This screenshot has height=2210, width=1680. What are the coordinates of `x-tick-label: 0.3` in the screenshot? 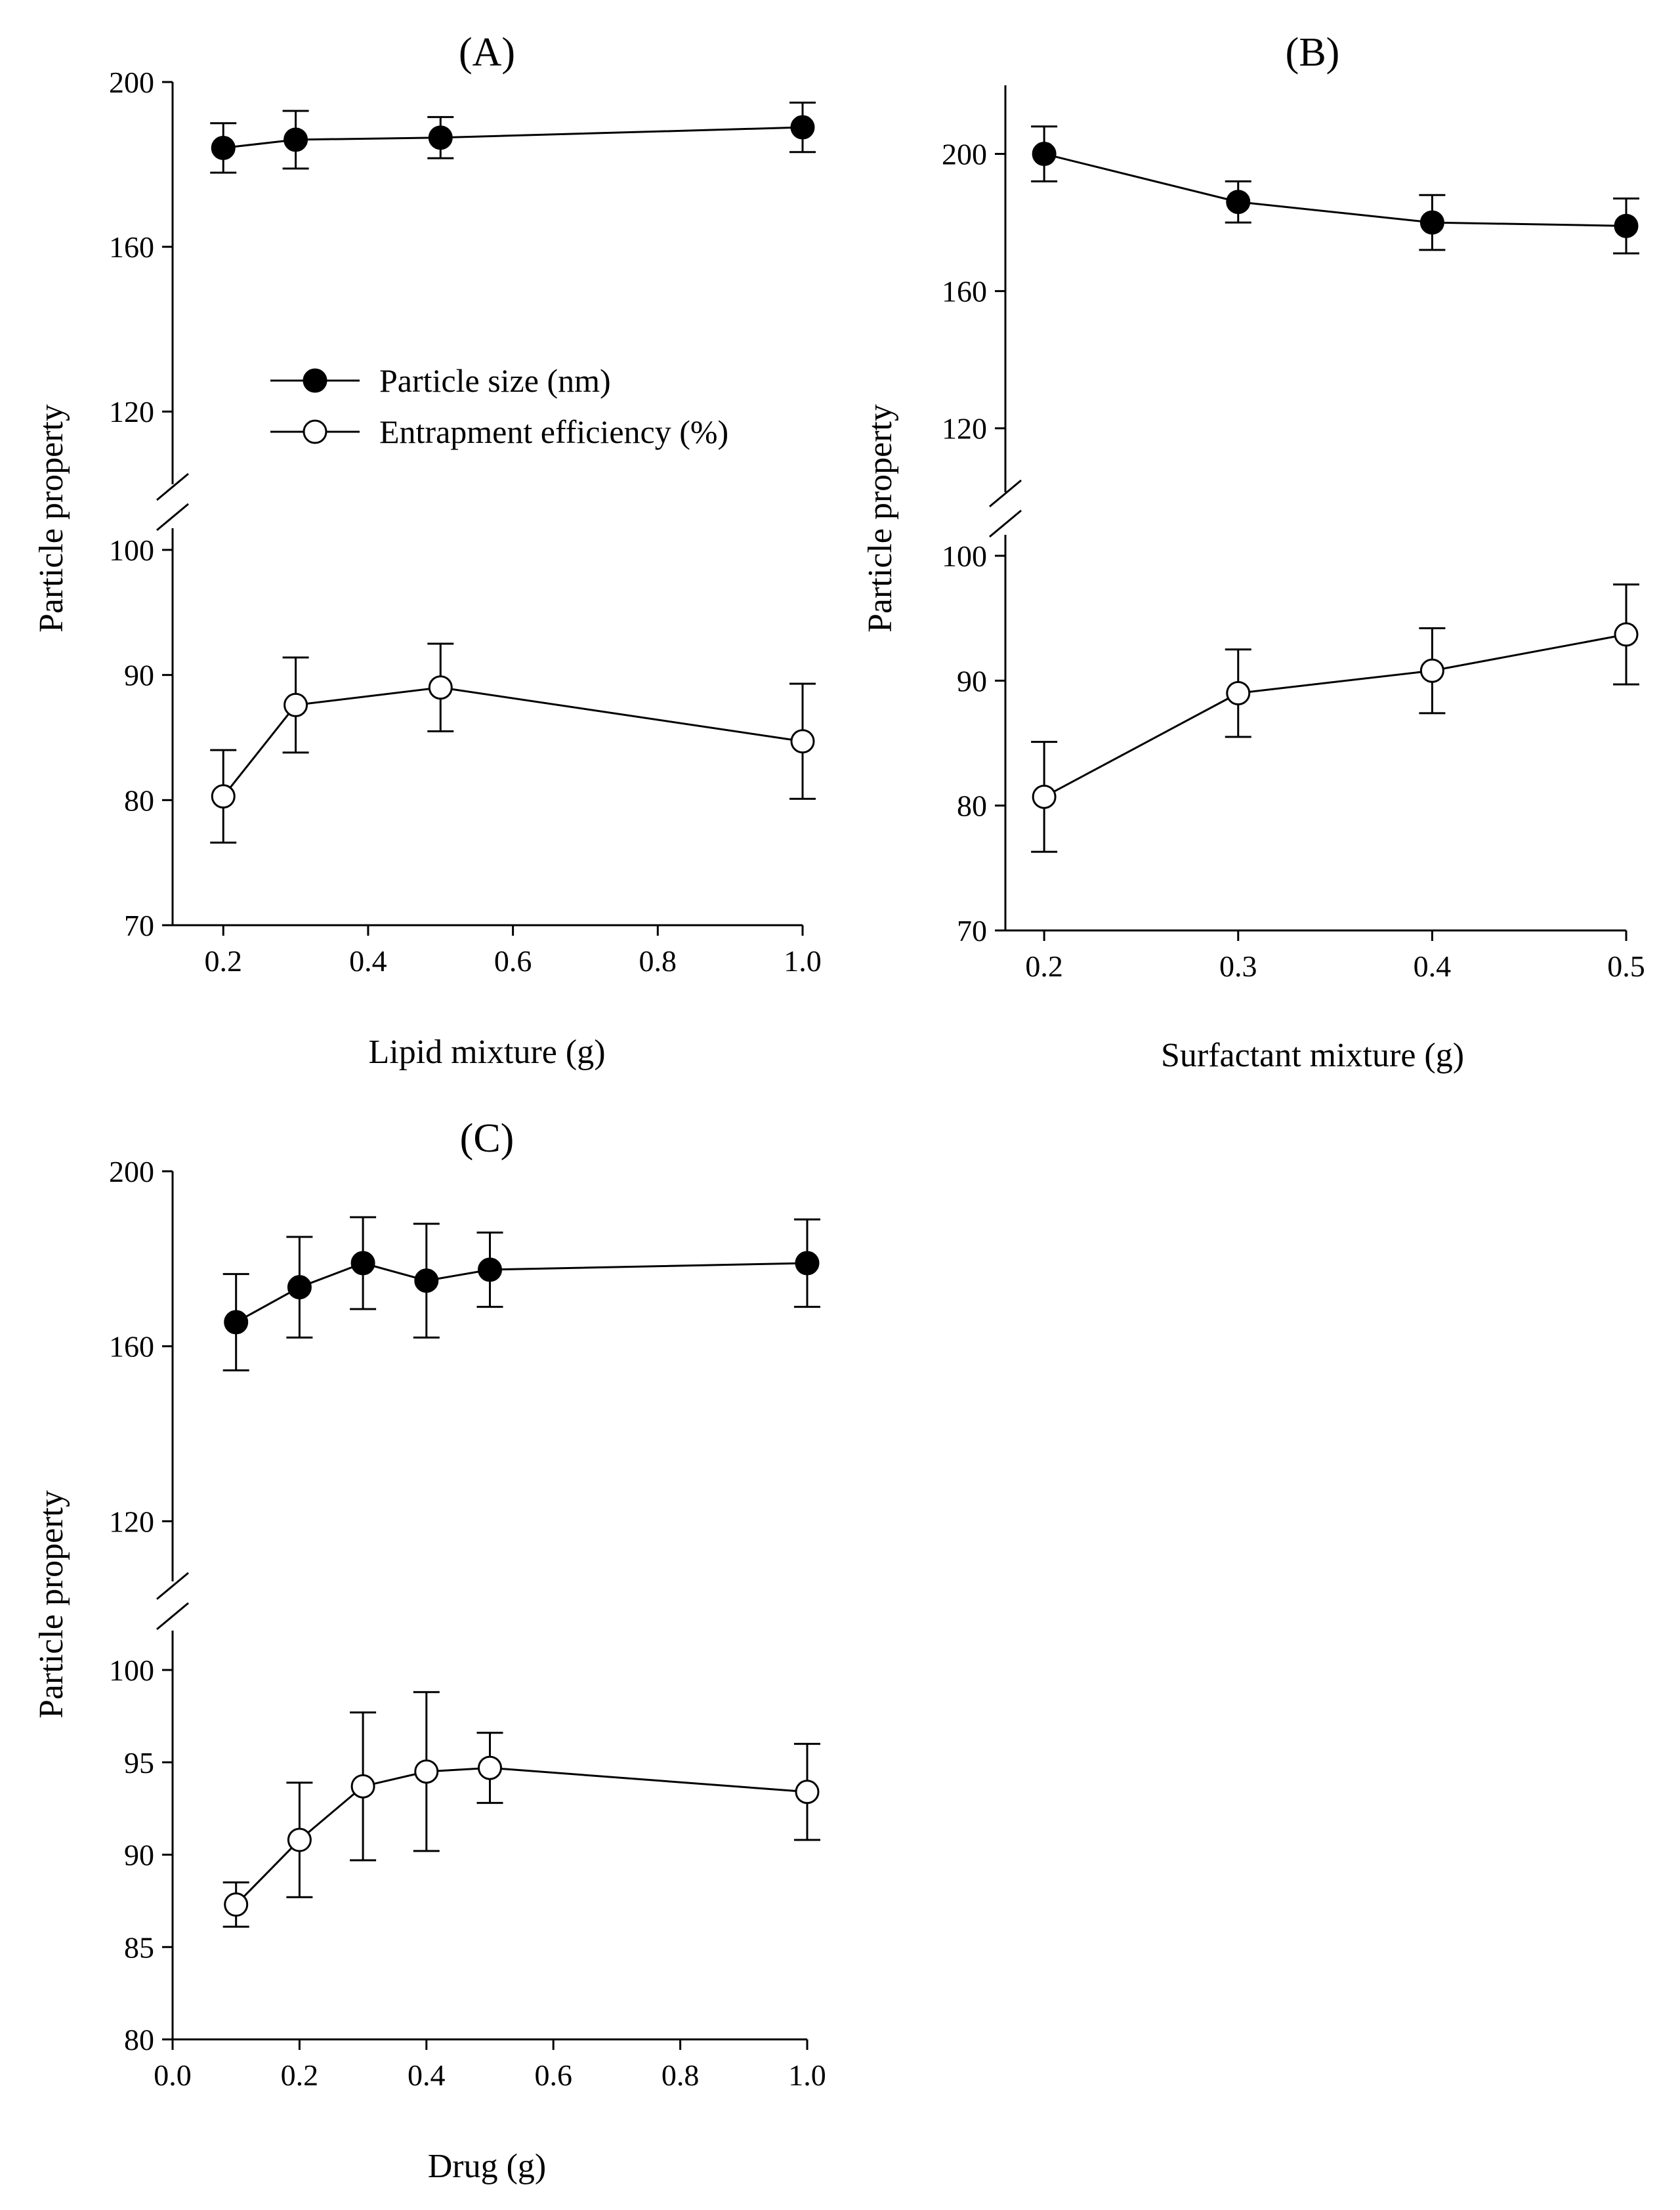 It's located at (1238, 966).